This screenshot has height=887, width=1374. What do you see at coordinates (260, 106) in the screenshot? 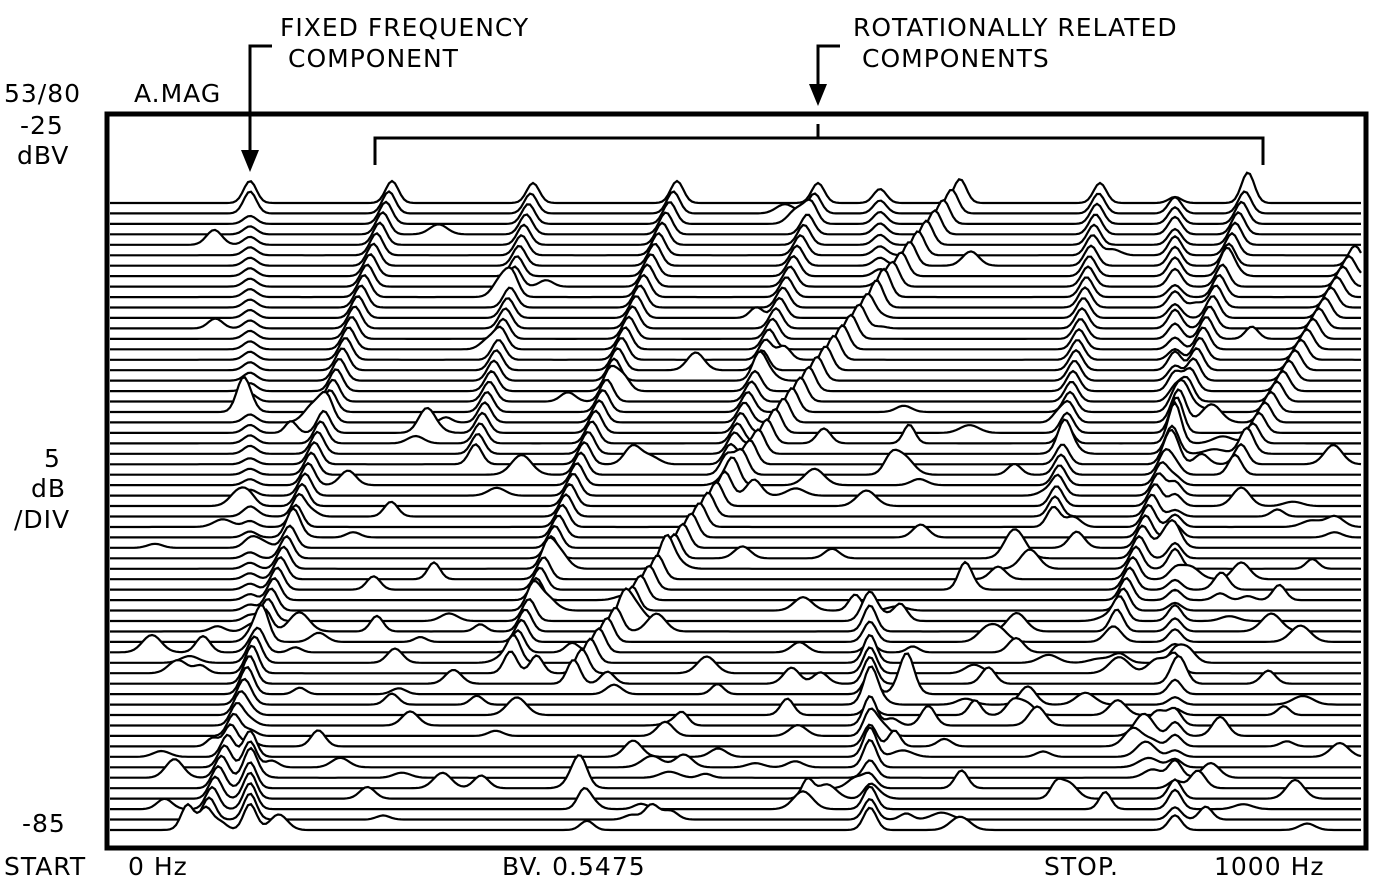
I see `fixed-arrow` at bounding box center [260, 106].